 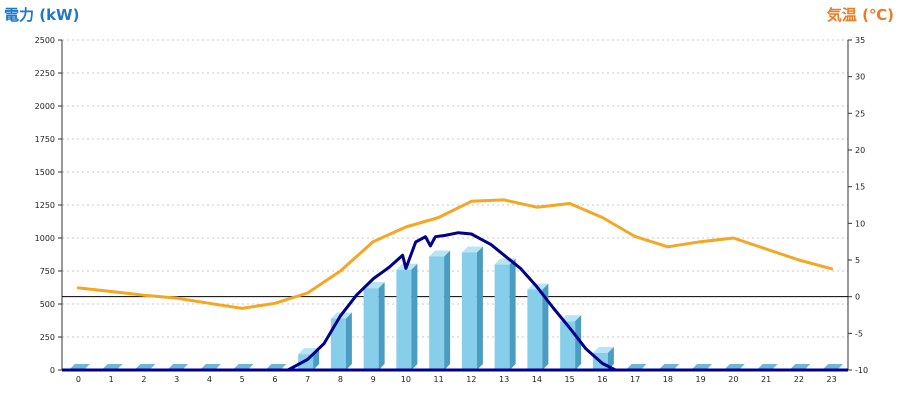 What do you see at coordinates (439, 379) in the screenshot?
I see `x-tick-label: 11` at bounding box center [439, 379].